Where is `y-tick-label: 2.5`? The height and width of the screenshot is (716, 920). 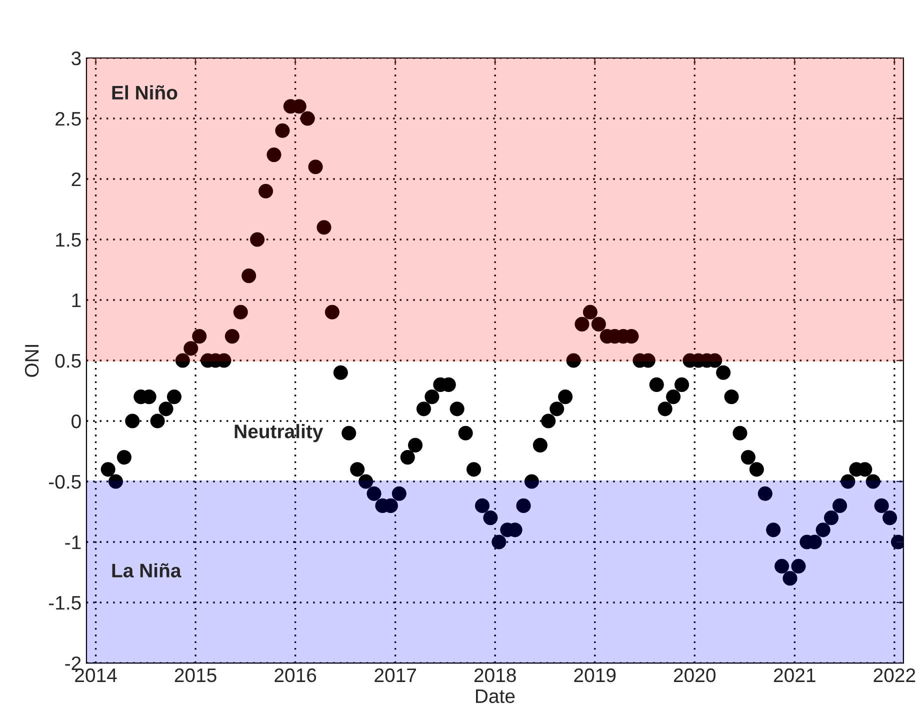 y-tick-label: 2.5 is located at coordinates (68, 119).